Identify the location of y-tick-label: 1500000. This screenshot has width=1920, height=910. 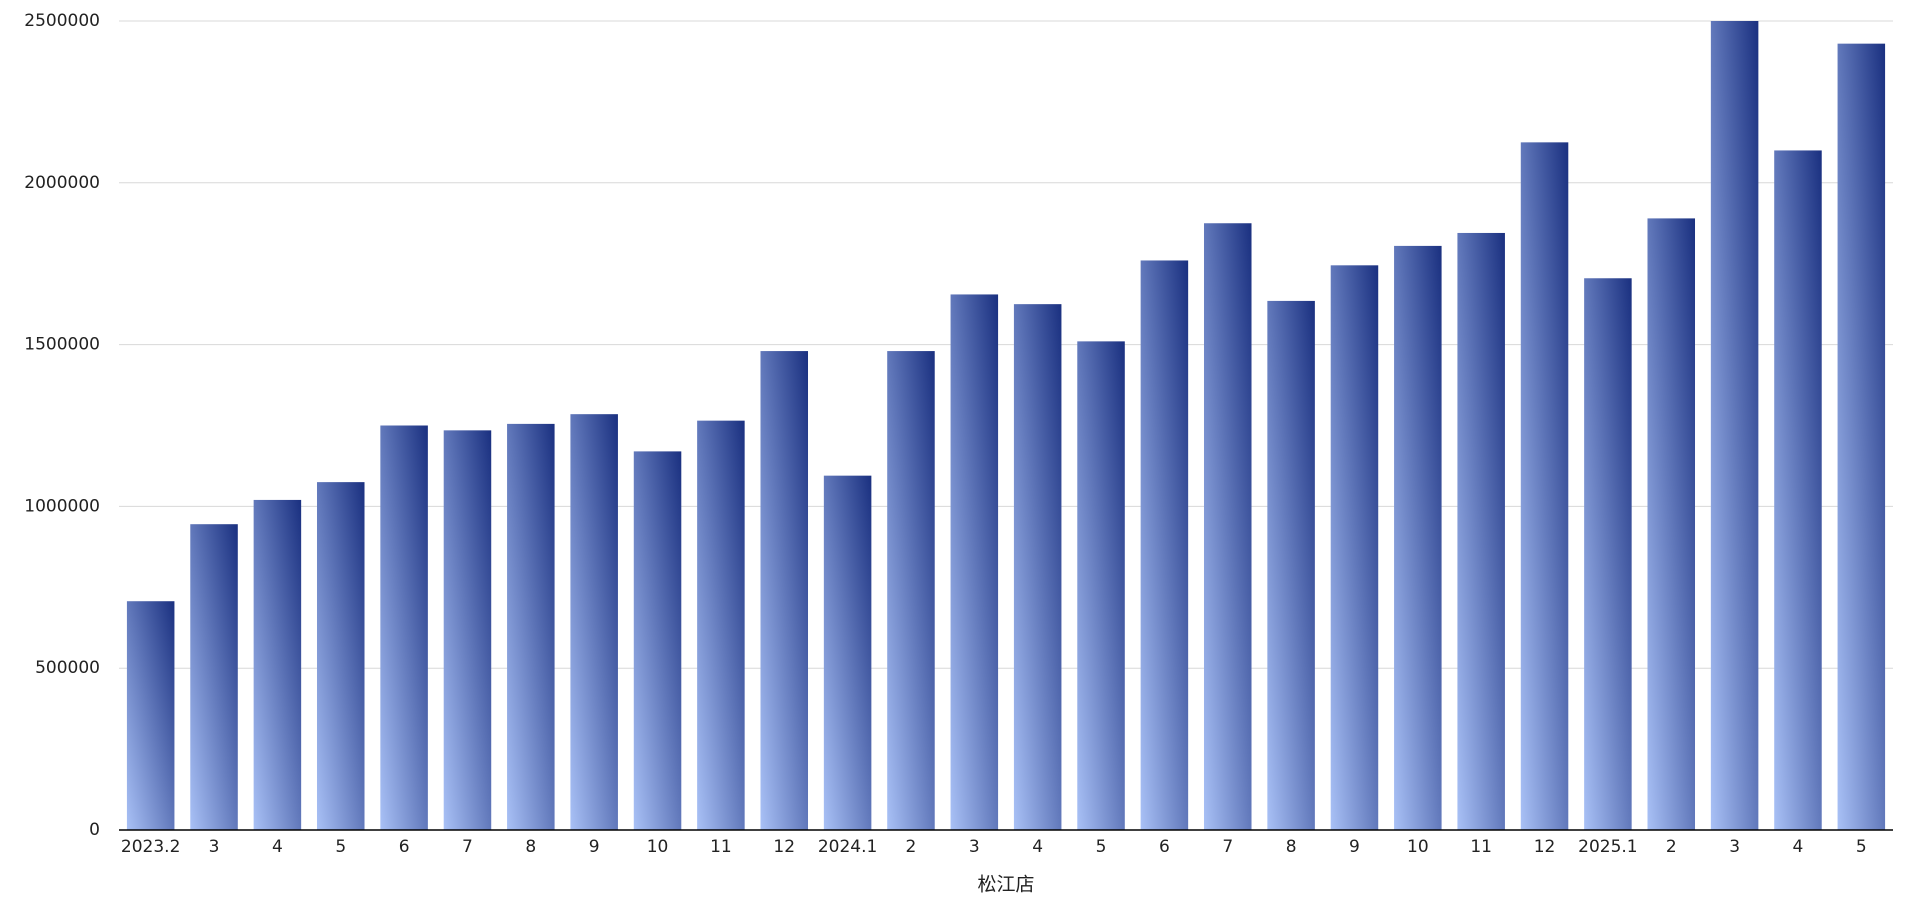
(62, 345).